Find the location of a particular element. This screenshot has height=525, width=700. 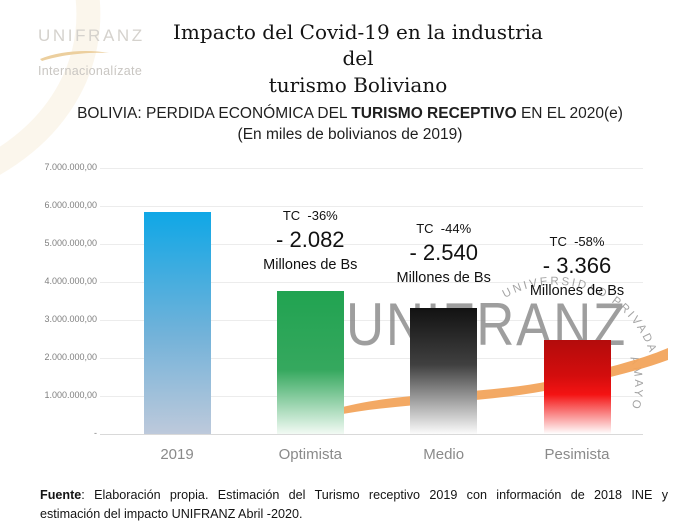

loss-annotation: TC -58% - 3.366 Millones de Bs is located at coordinates (577, 267).